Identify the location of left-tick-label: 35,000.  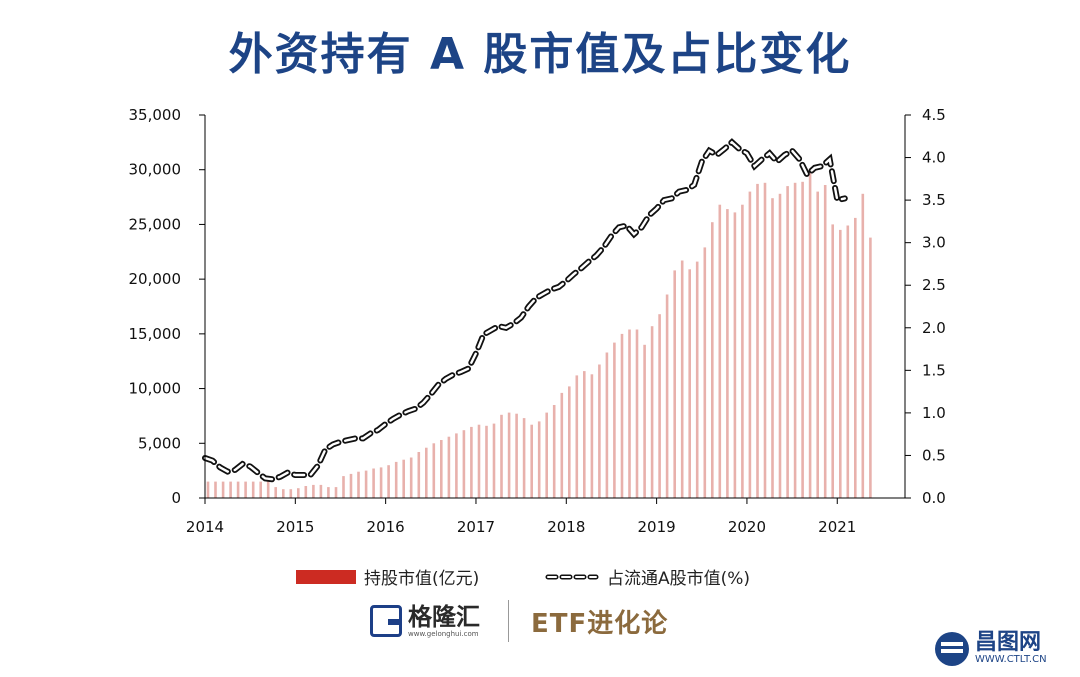
(155, 115).